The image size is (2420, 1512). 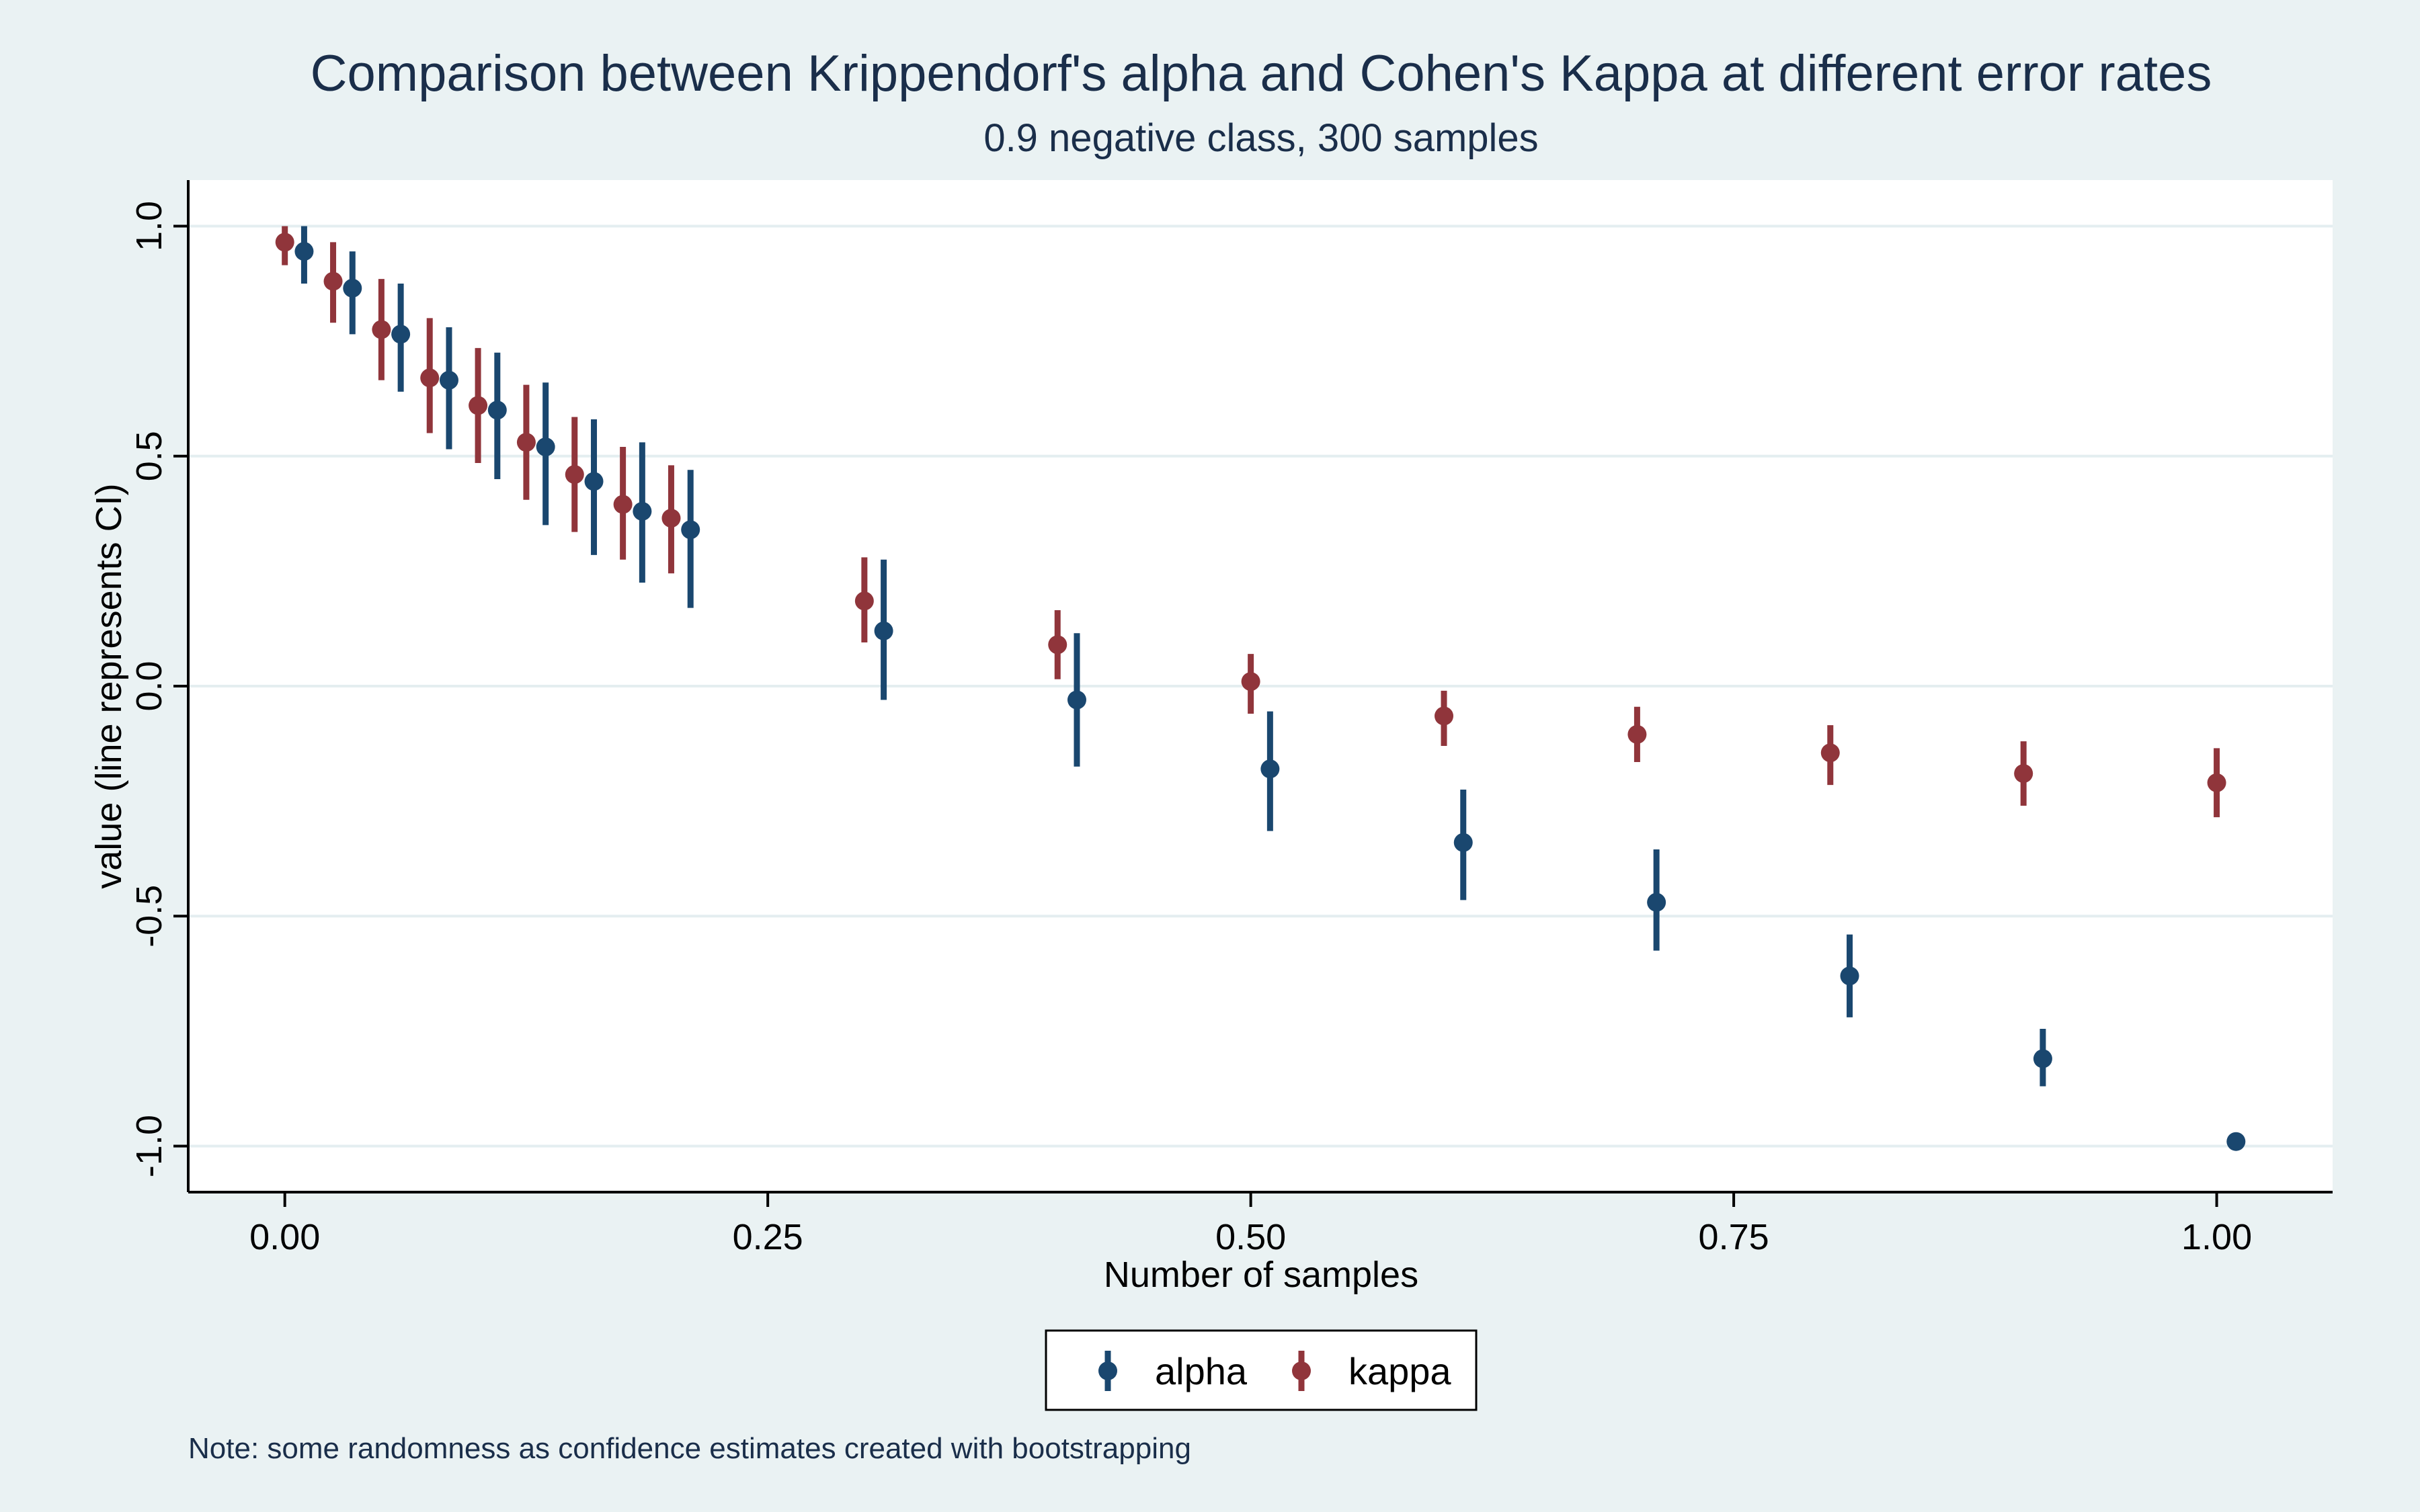 I want to click on legend-kappa-label: kappa, so click(x=1399, y=1371).